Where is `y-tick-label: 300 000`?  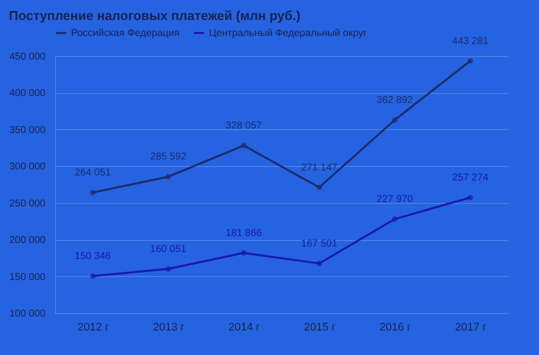 y-tick-label: 300 000 is located at coordinates (27, 167).